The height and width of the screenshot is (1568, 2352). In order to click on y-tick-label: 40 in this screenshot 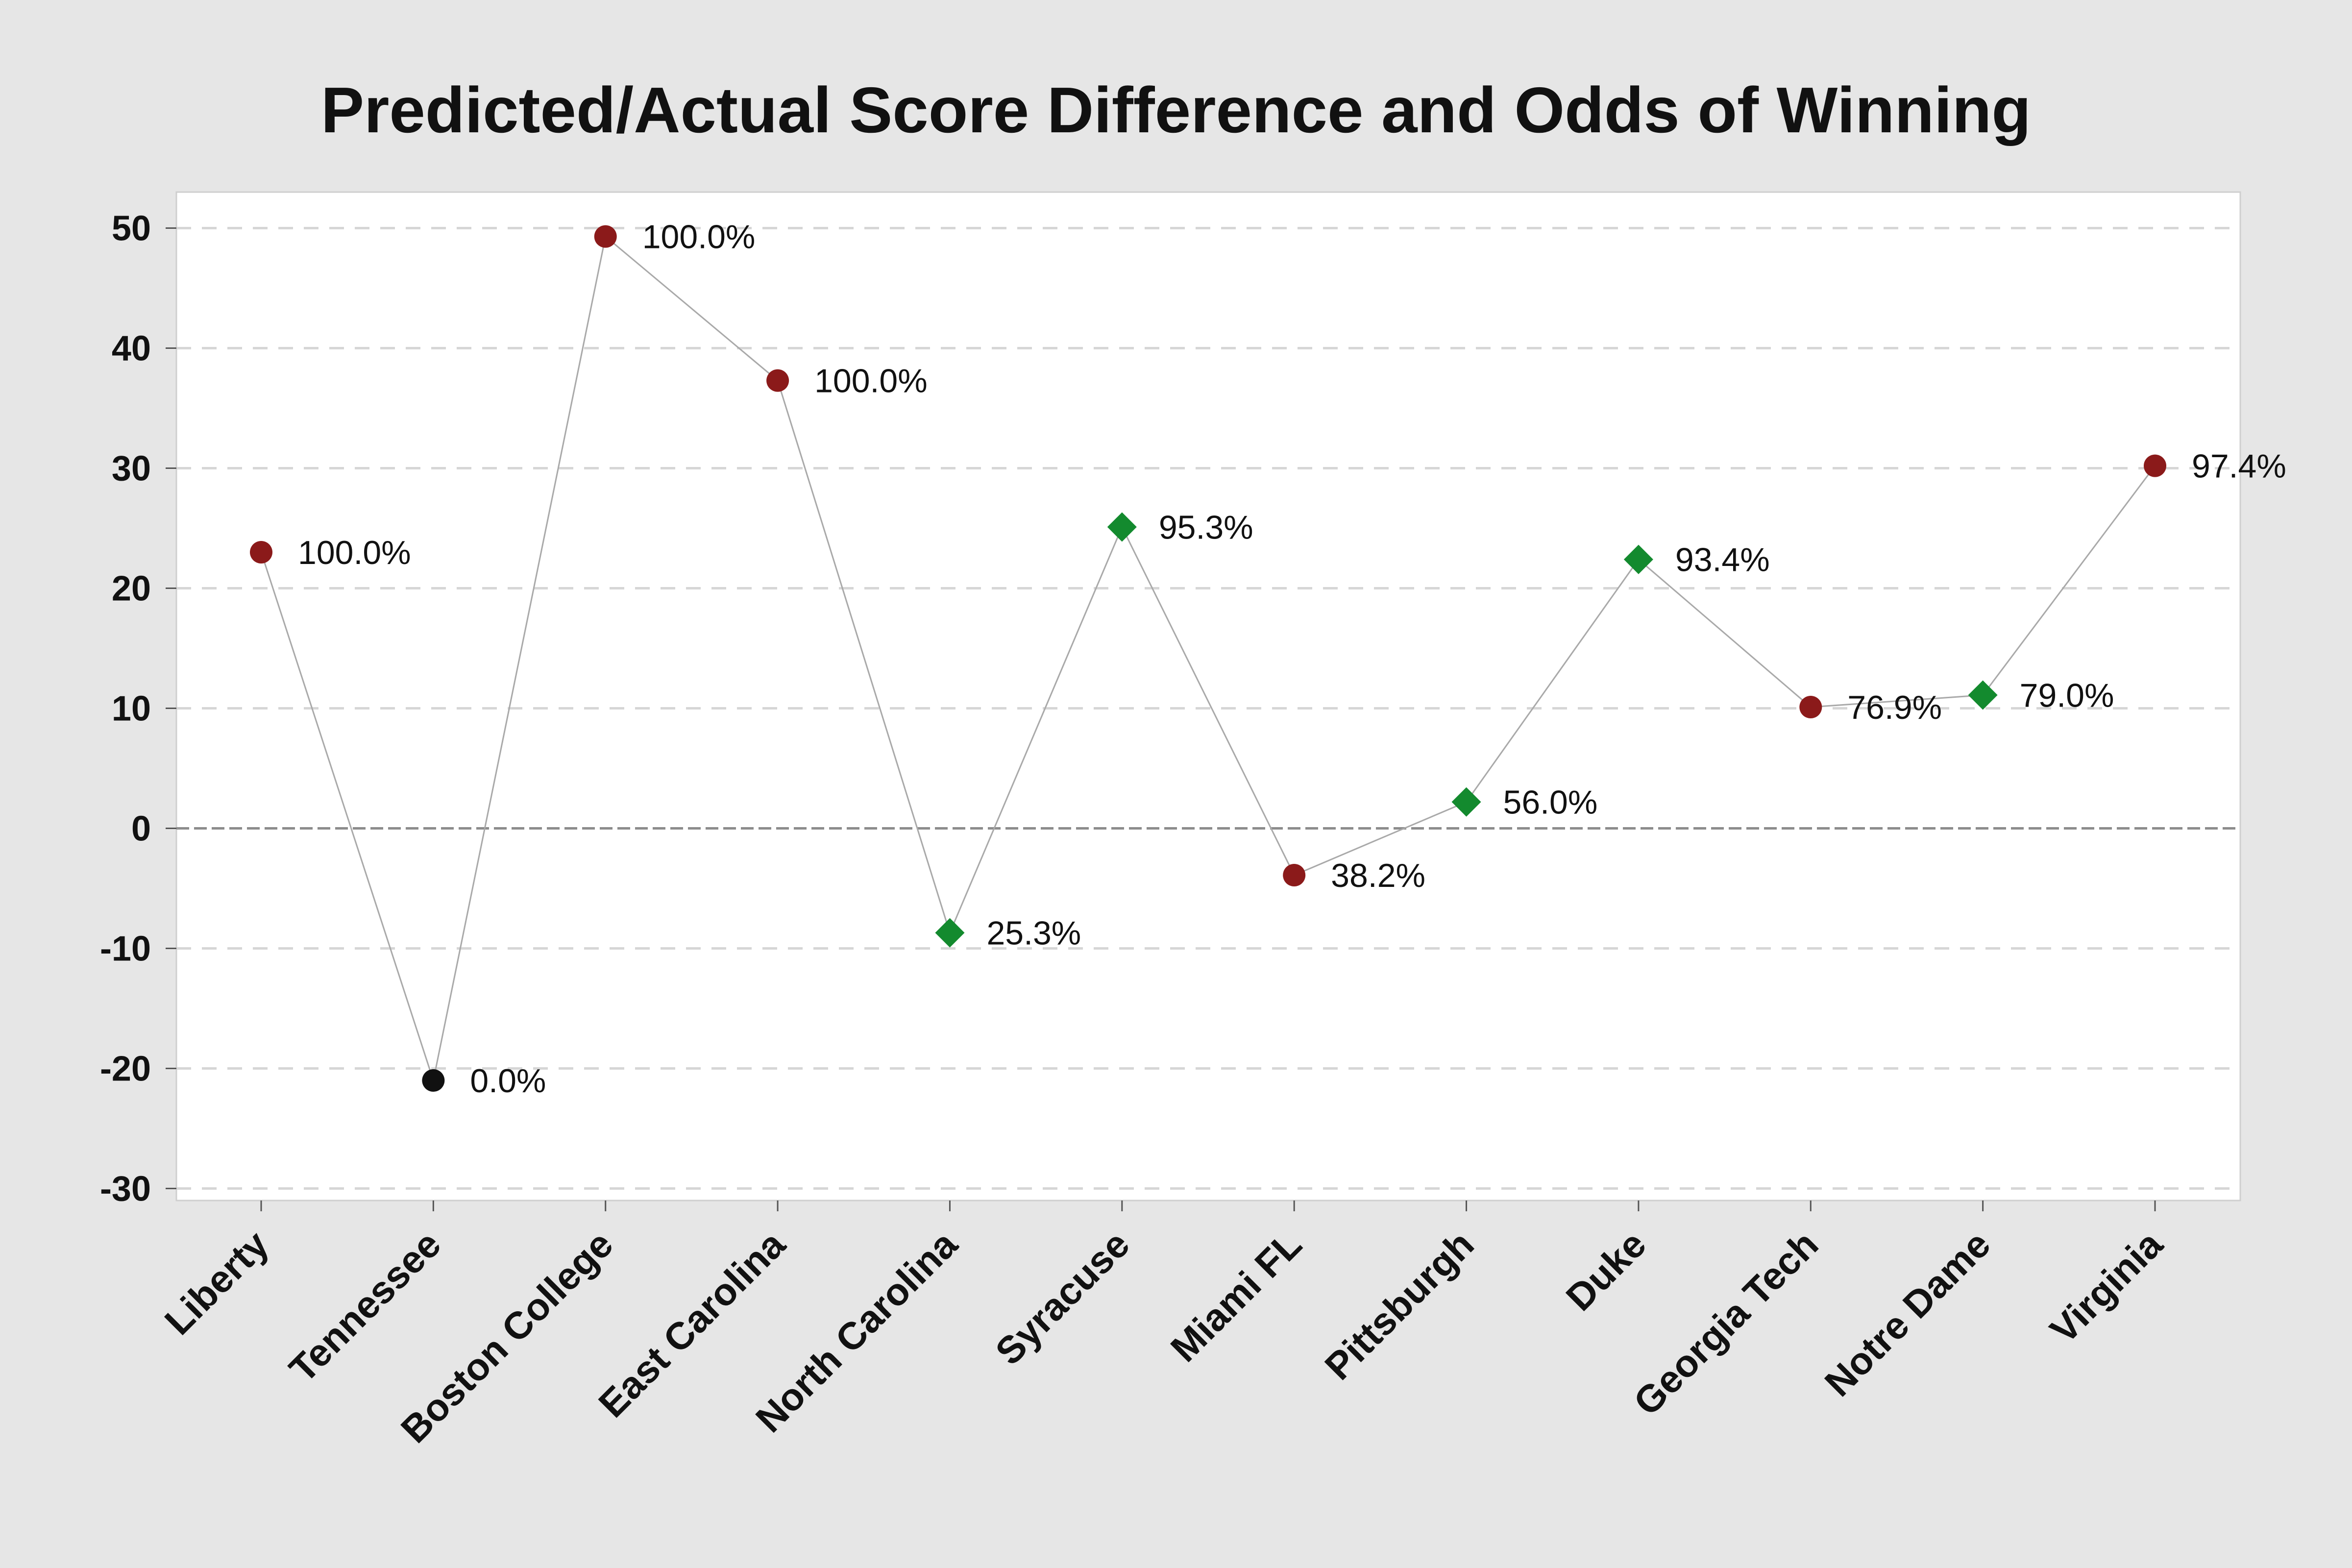, I will do `click(131, 348)`.